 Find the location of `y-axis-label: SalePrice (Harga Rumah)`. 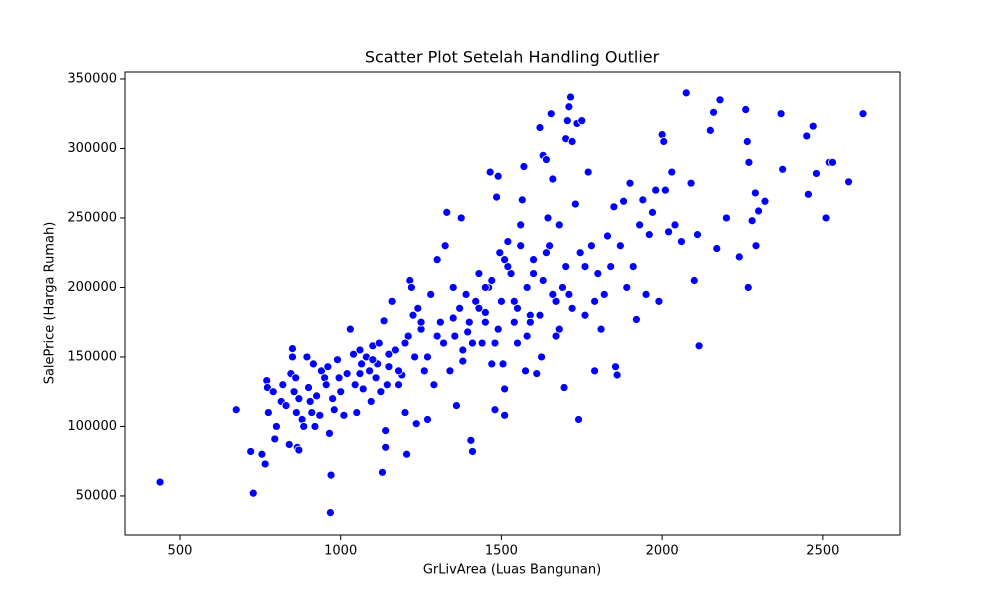

y-axis-label: SalePrice (Harga Rumah) is located at coordinates (50, 303).